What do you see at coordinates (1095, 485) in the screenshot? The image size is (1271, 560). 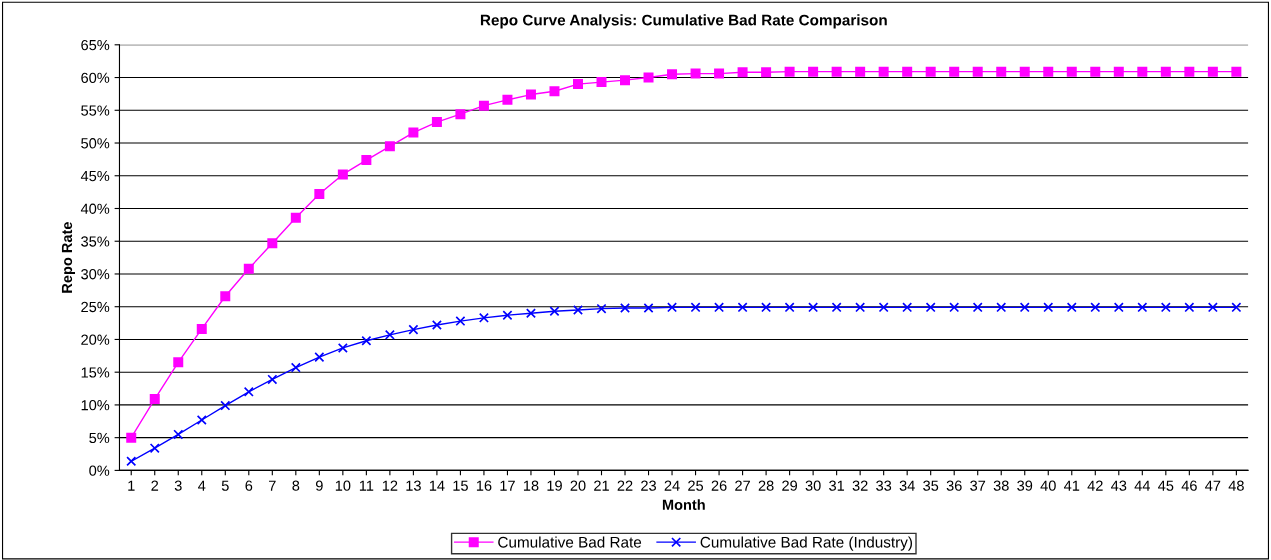 I see `x-tick-label: 42` at bounding box center [1095, 485].